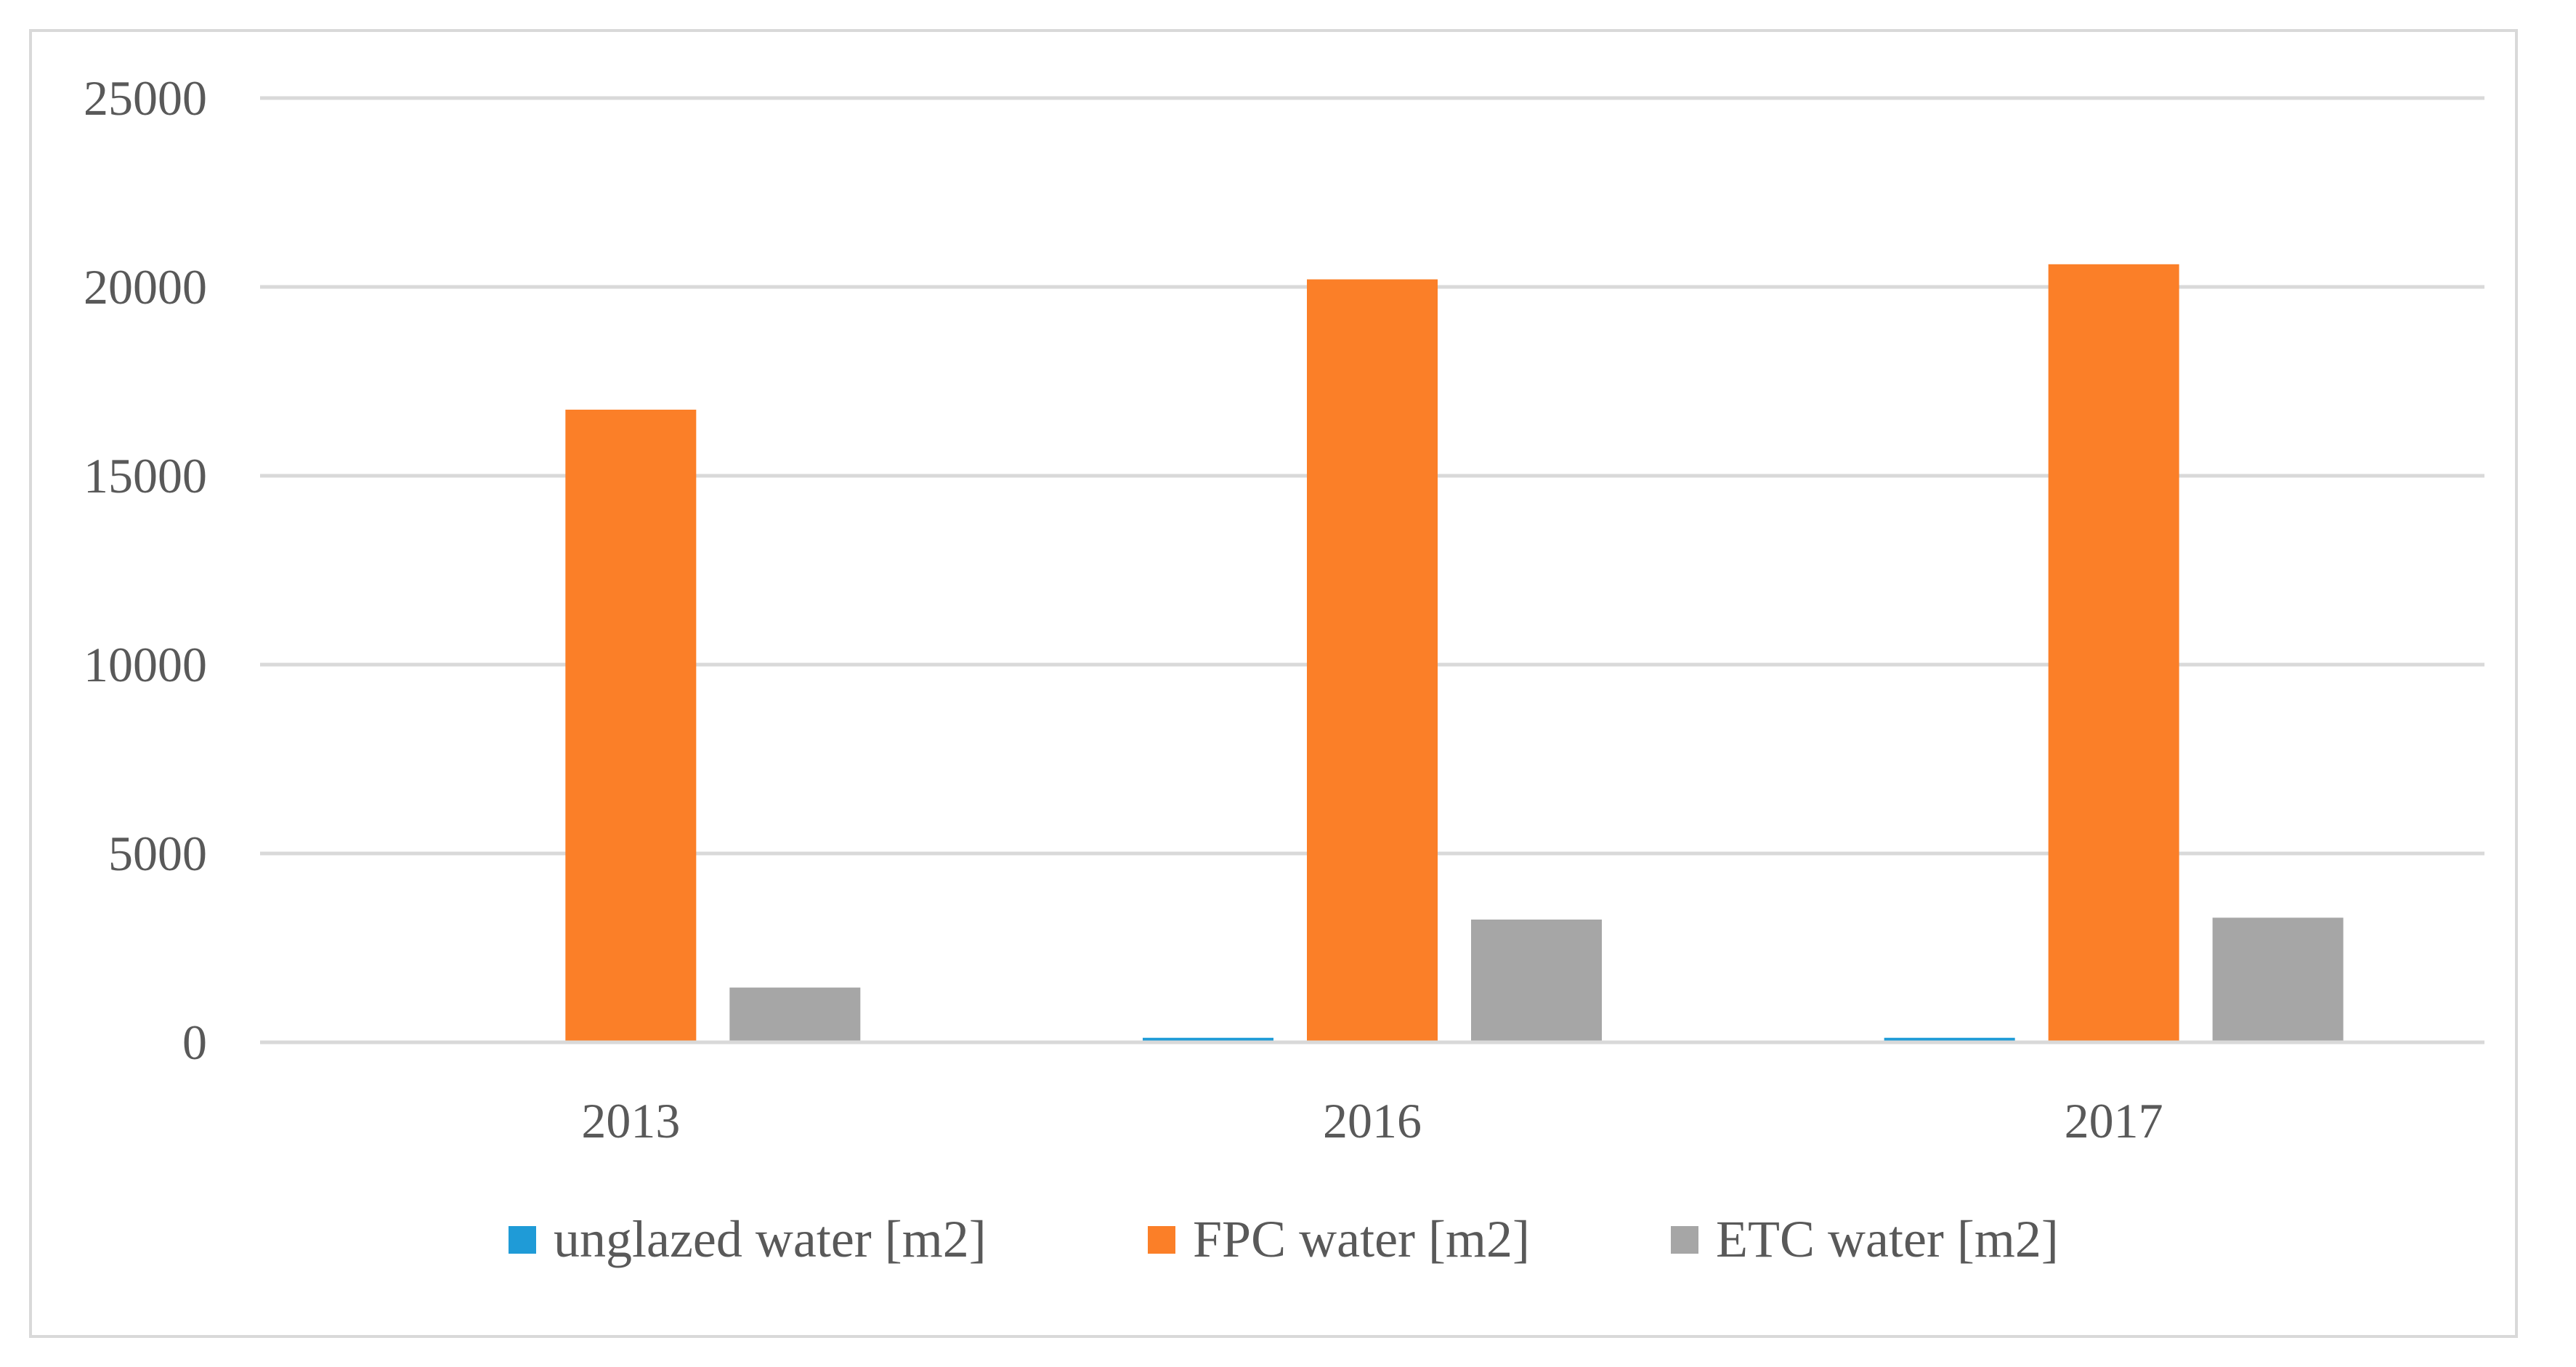 The image size is (2576, 1367). What do you see at coordinates (2113, 653) in the screenshot?
I see `bar-fpc-2017` at bounding box center [2113, 653].